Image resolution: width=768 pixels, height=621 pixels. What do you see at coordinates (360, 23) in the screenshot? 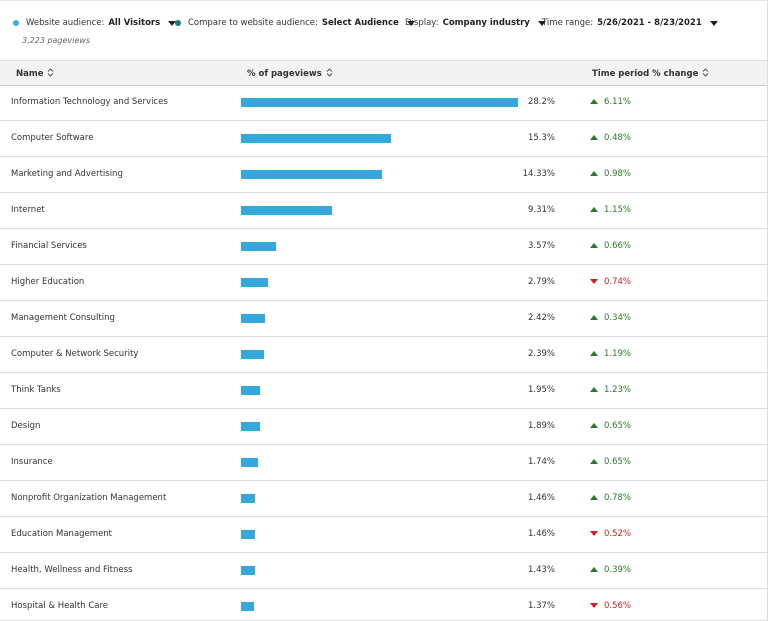
I see `filter-value: Select Audience` at bounding box center [360, 23].